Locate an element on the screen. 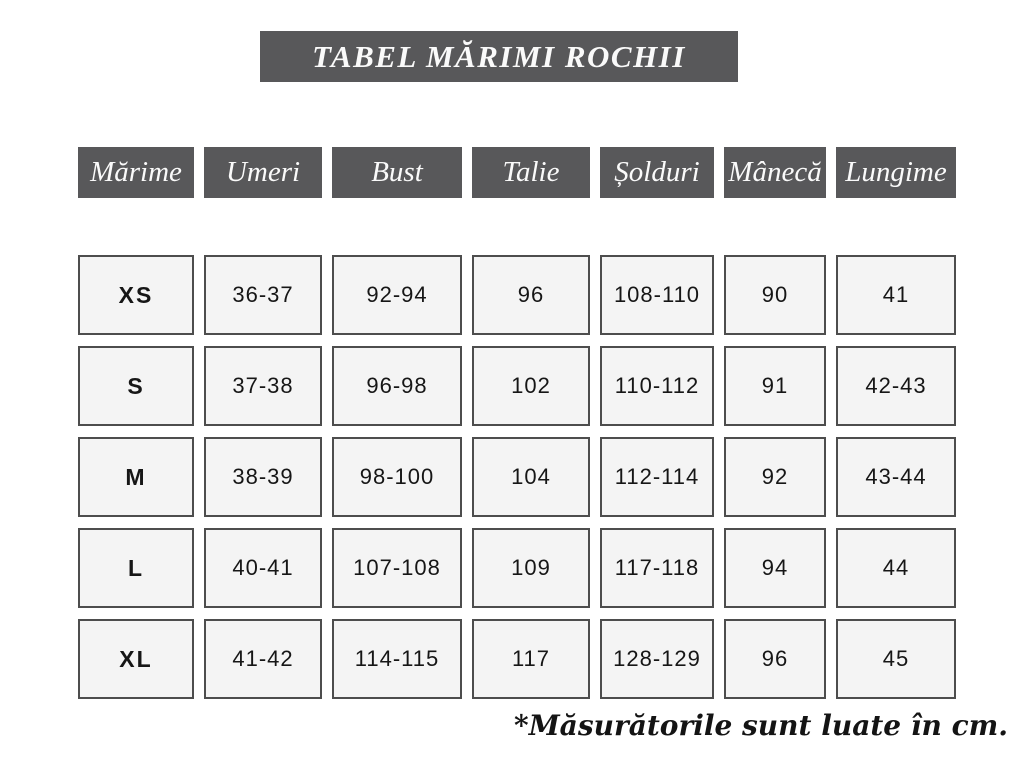  value-cell: 102 is located at coordinates (531, 386).